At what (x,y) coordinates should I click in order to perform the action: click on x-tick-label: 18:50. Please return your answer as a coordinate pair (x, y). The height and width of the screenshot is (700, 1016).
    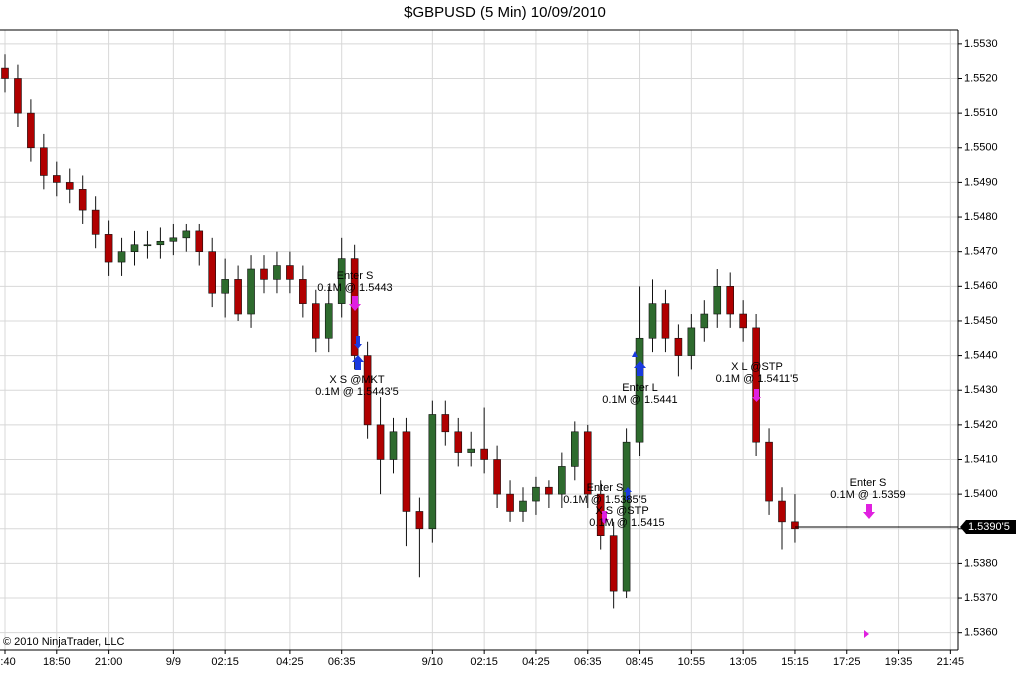
    Looking at the image, I should click on (57, 662).